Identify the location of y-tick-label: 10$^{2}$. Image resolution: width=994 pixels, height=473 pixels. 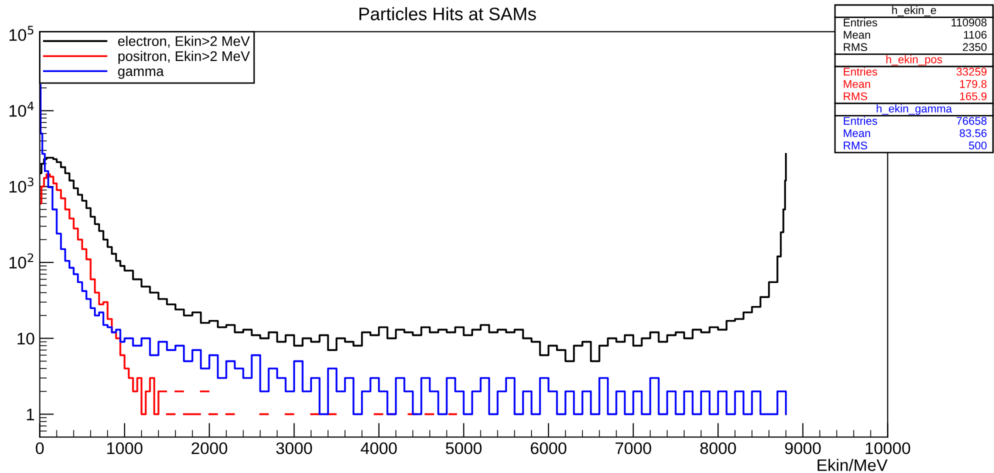
(22, 261).